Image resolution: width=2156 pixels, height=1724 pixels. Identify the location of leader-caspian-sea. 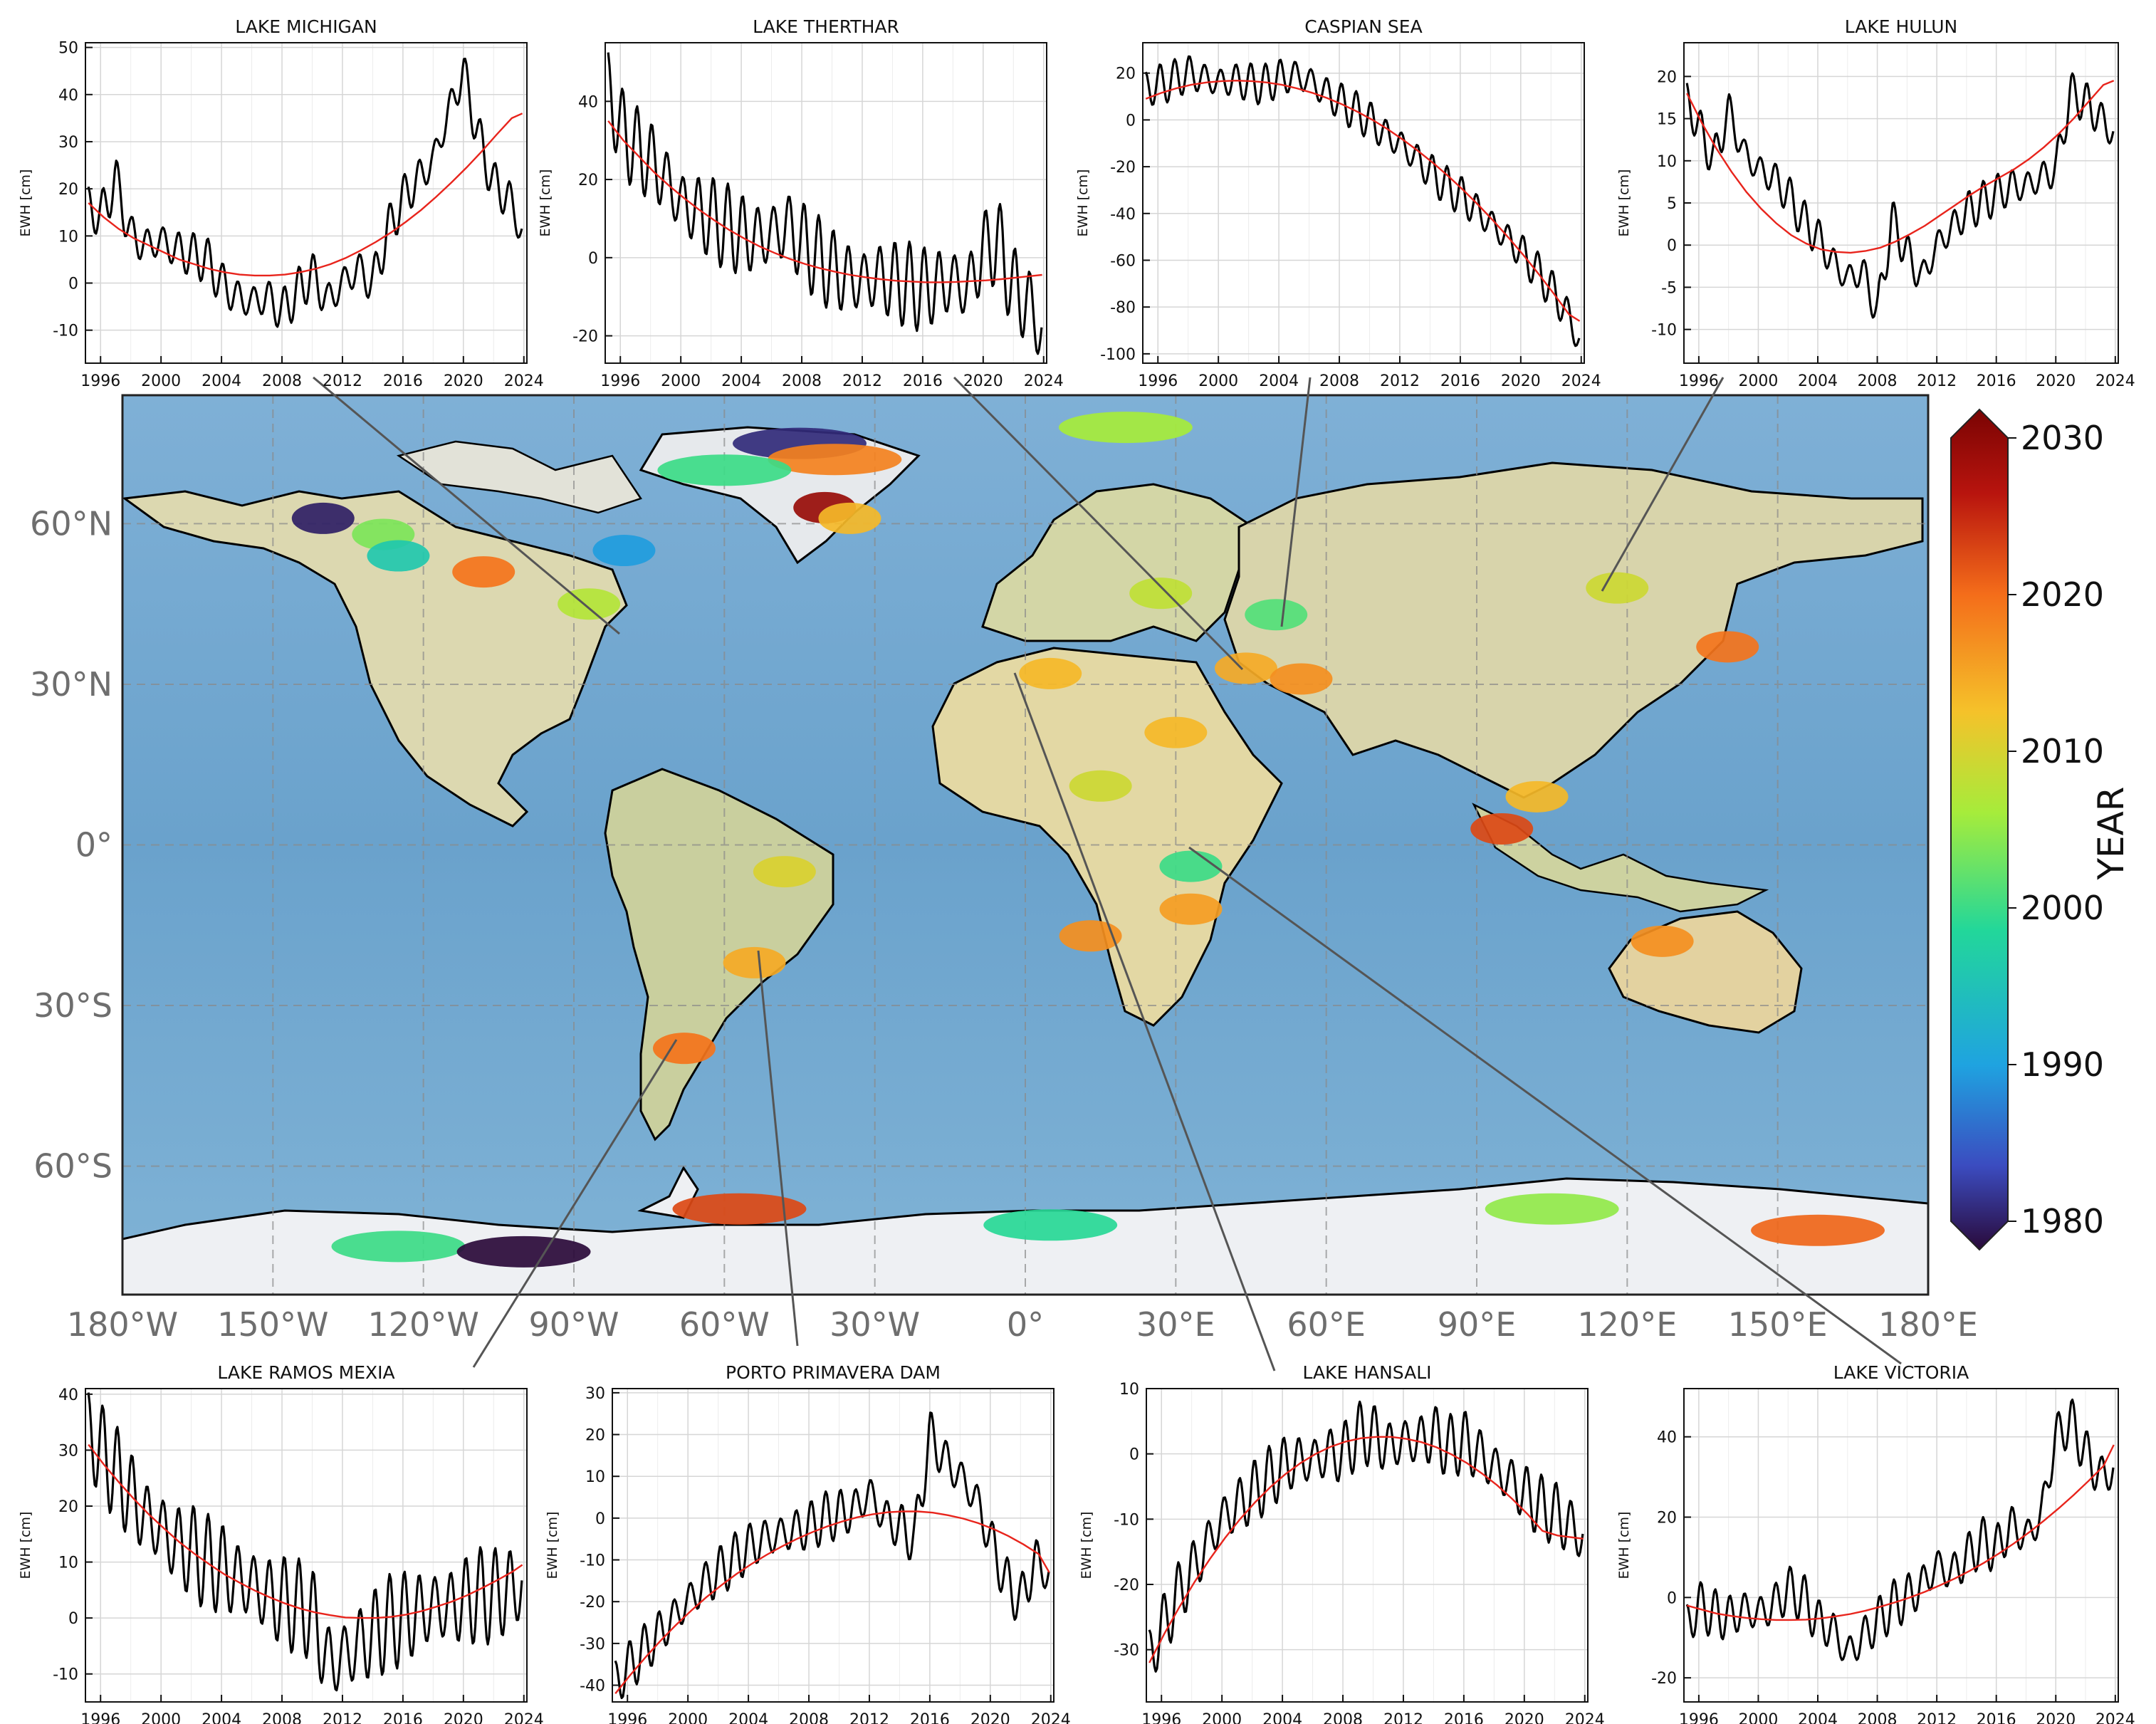
(1296, 502).